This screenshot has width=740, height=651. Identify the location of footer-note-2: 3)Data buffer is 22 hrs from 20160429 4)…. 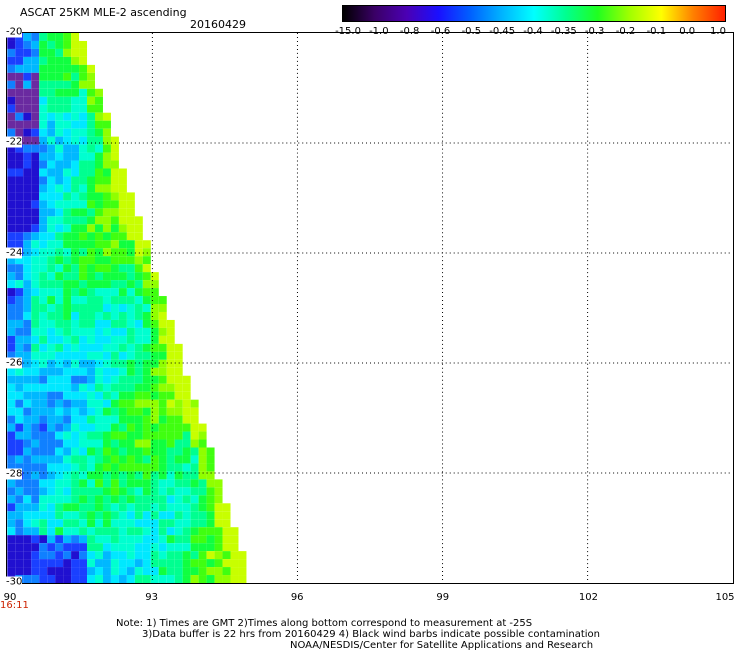
(371, 634).